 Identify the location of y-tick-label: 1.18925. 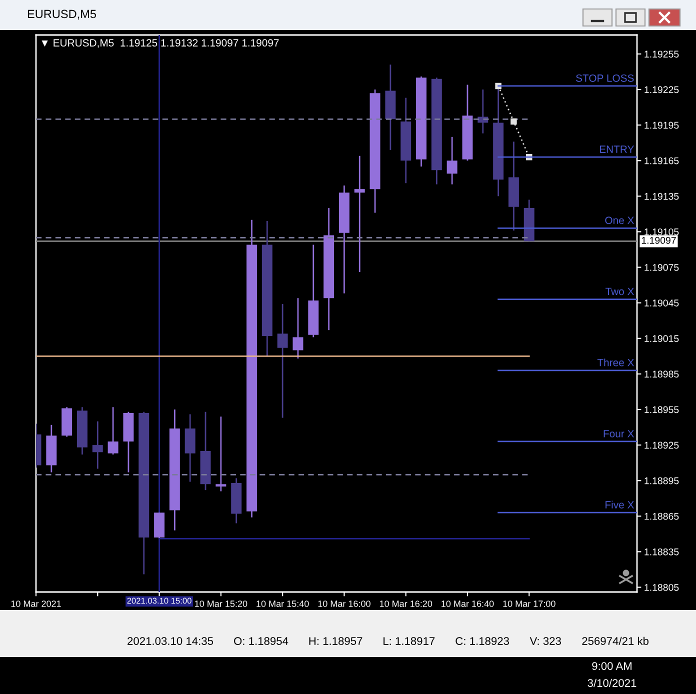
(661, 445).